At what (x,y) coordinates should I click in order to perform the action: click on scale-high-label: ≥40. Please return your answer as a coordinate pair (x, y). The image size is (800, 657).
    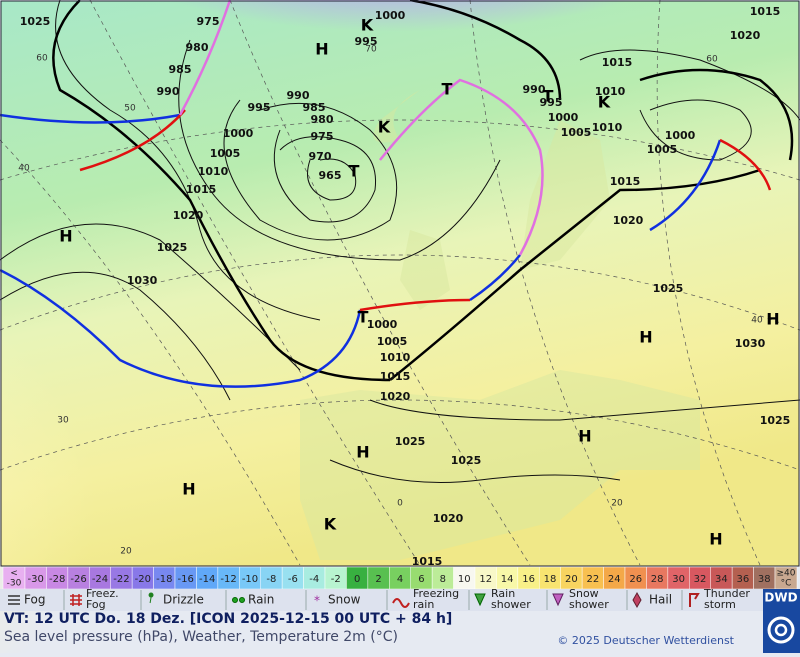
    Looking at the image, I should click on (786, 574).